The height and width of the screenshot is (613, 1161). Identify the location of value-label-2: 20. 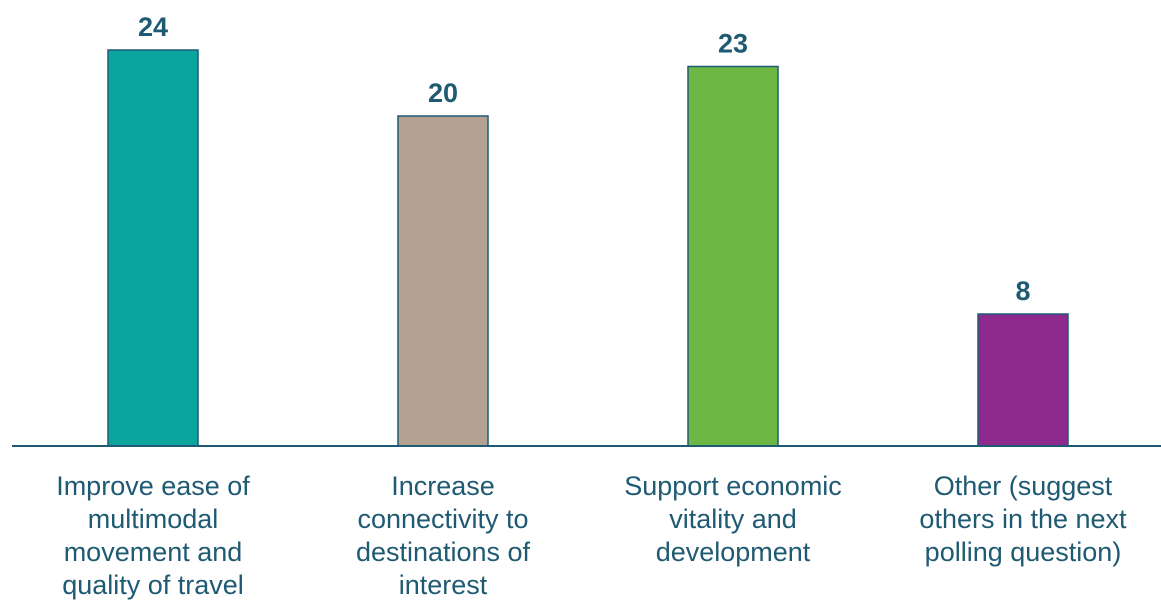
(443, 93).